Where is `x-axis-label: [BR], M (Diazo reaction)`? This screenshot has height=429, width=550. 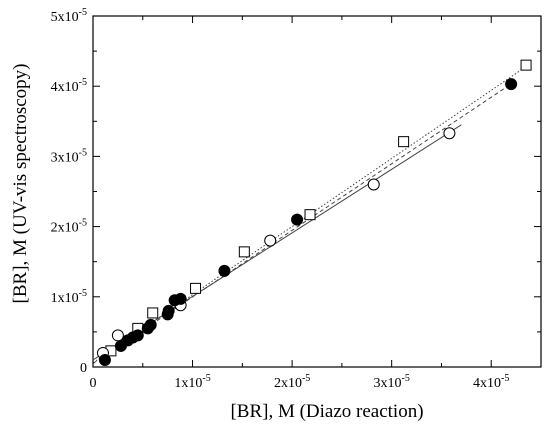
x-axis-label: [BR], M (Diazo reaction) is located at coordinates (326, 411).